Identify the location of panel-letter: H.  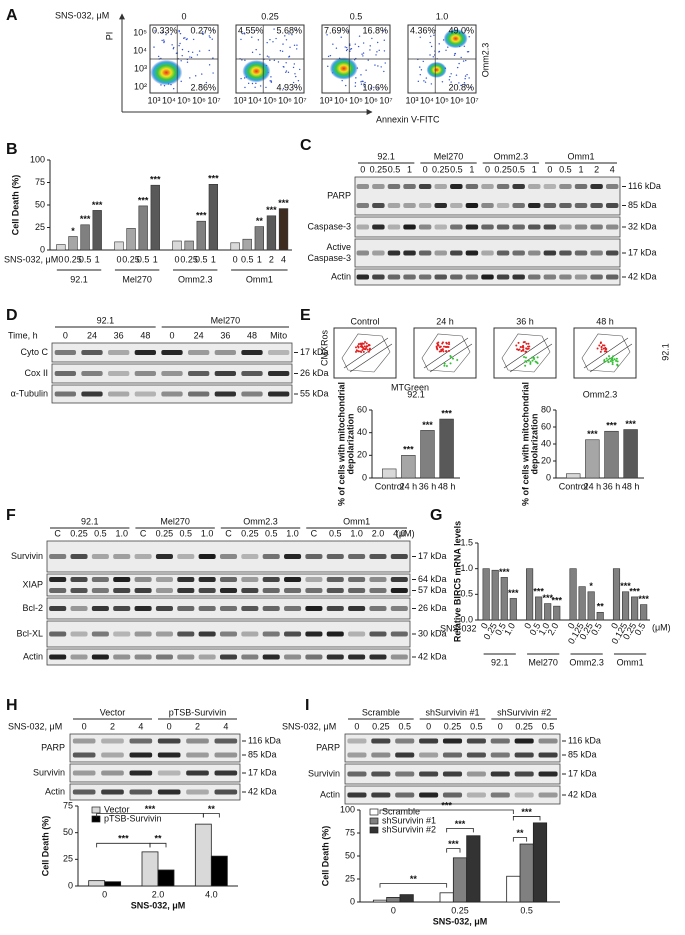
(12, 705).